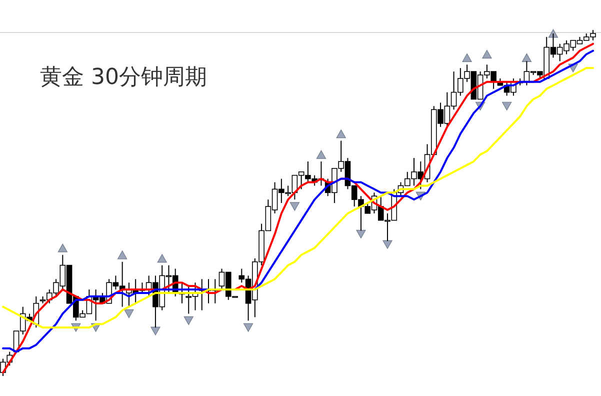  Describe the element at coordinates (123, 77) in the screenshot. I see `title: 黄金 30分钟周期` at that location.